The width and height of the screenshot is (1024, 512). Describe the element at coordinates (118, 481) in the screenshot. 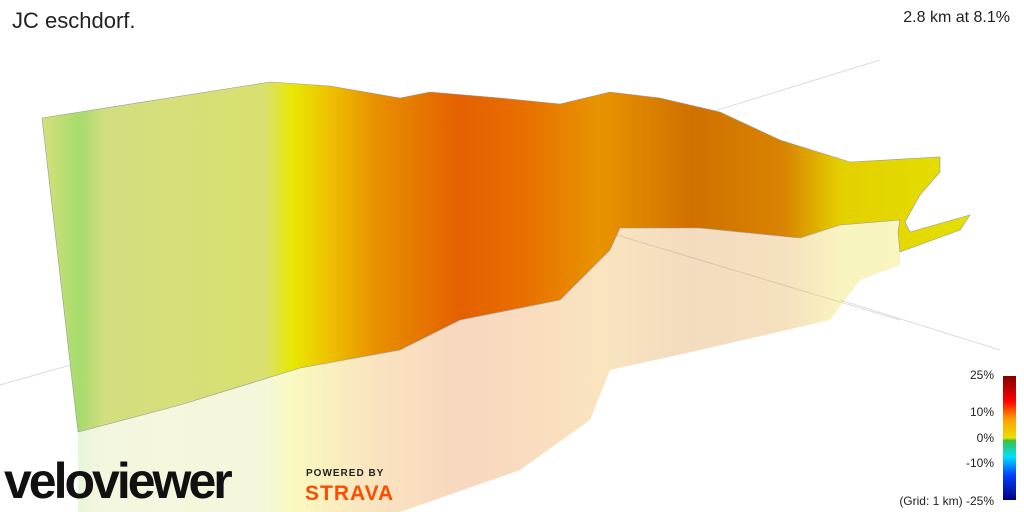

I see `veloviewer-logo: veloviewer` at that location.